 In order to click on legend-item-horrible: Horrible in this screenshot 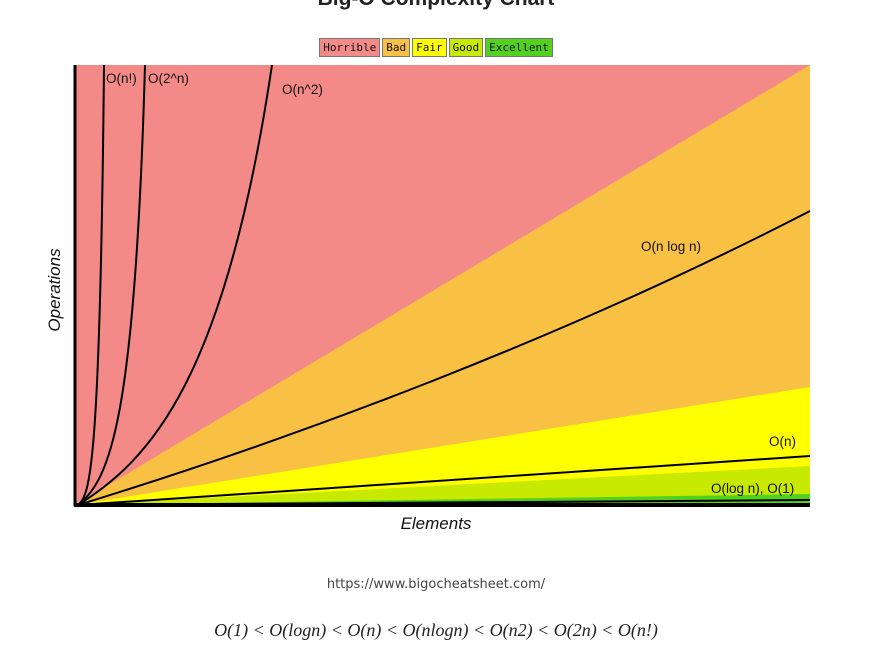, I will do `click(350, 47)`.